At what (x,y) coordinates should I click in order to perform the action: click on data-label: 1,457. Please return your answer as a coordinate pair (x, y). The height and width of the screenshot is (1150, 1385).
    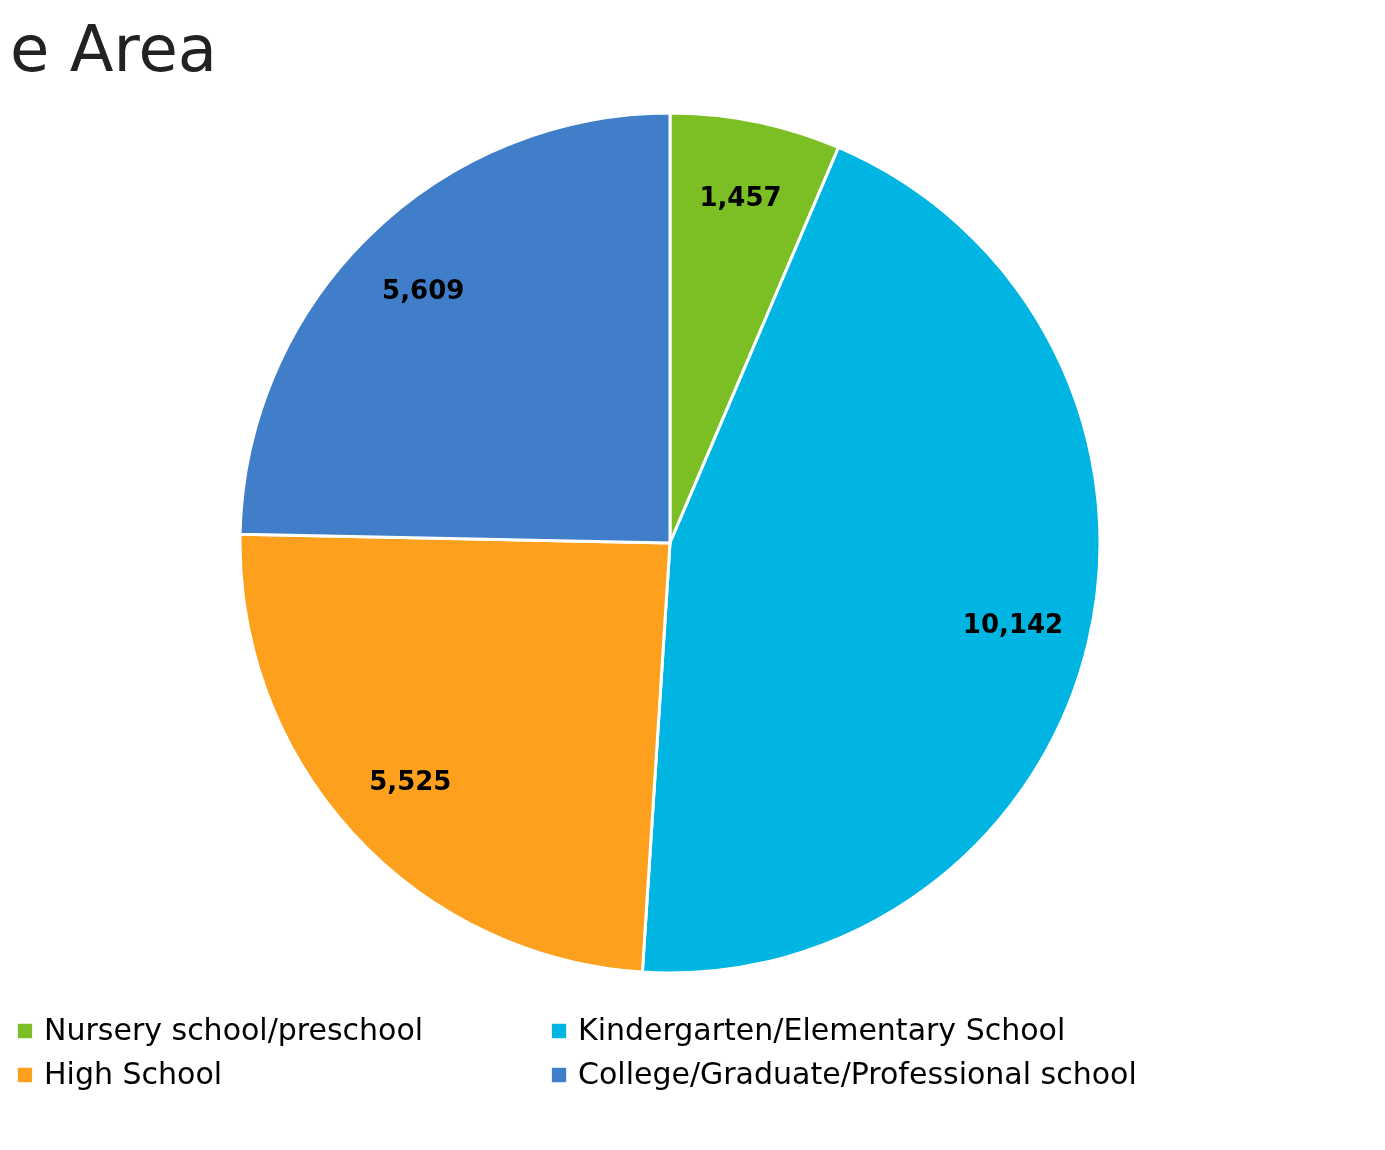
    Looking at the image, I should click on (740, 196).